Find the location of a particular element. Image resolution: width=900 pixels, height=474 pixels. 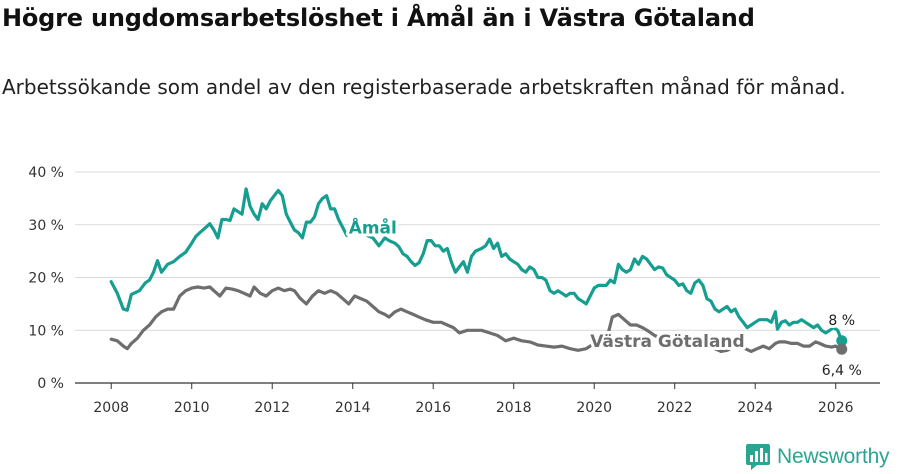

x-tick-label: 2008 is located at coordinates (111, 408).